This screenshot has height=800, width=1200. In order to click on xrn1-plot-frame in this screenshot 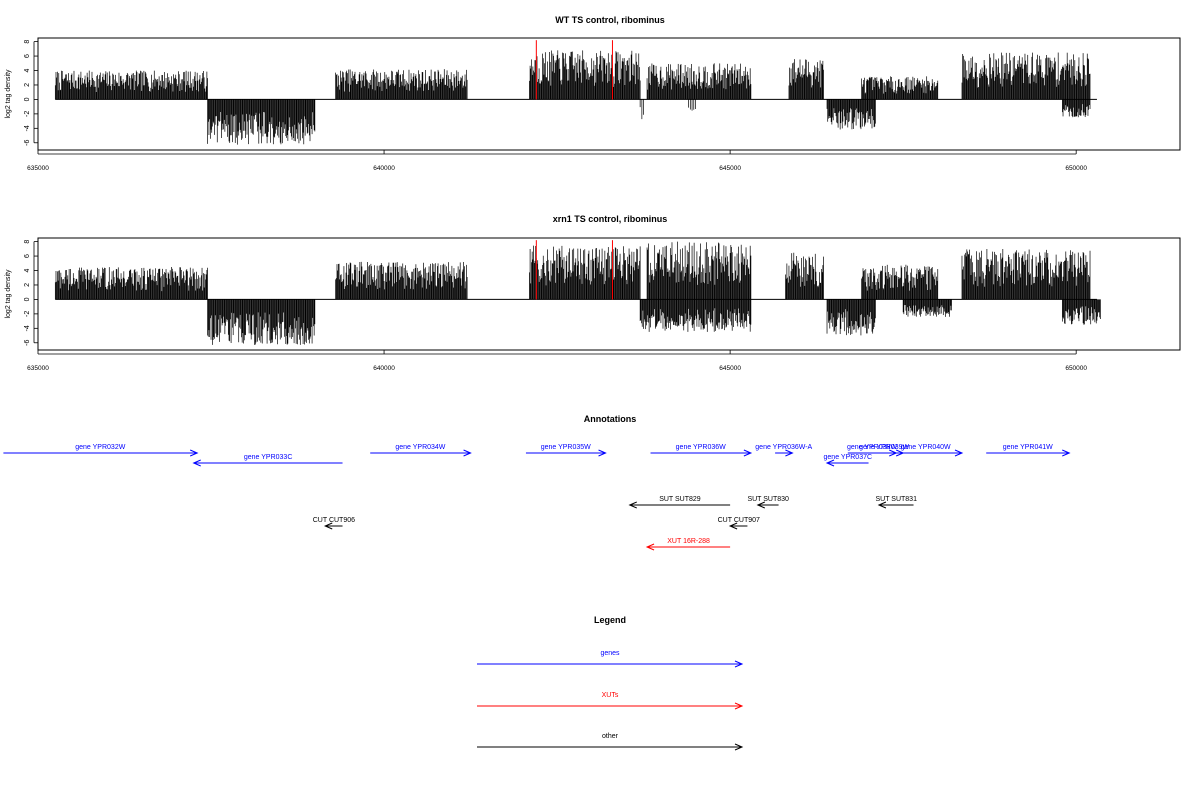, I will do `click(609, 294)`.